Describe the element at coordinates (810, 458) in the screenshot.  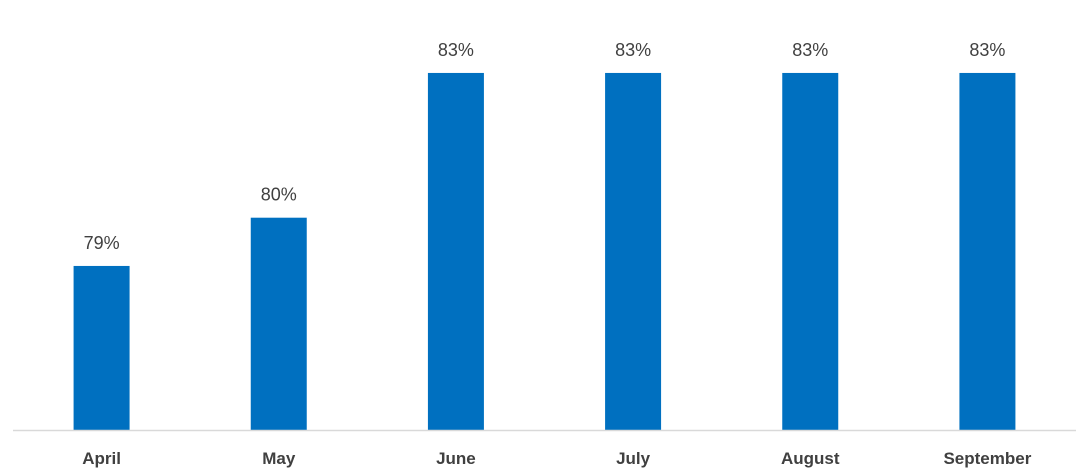
I see `category-label-august: August` at that location.